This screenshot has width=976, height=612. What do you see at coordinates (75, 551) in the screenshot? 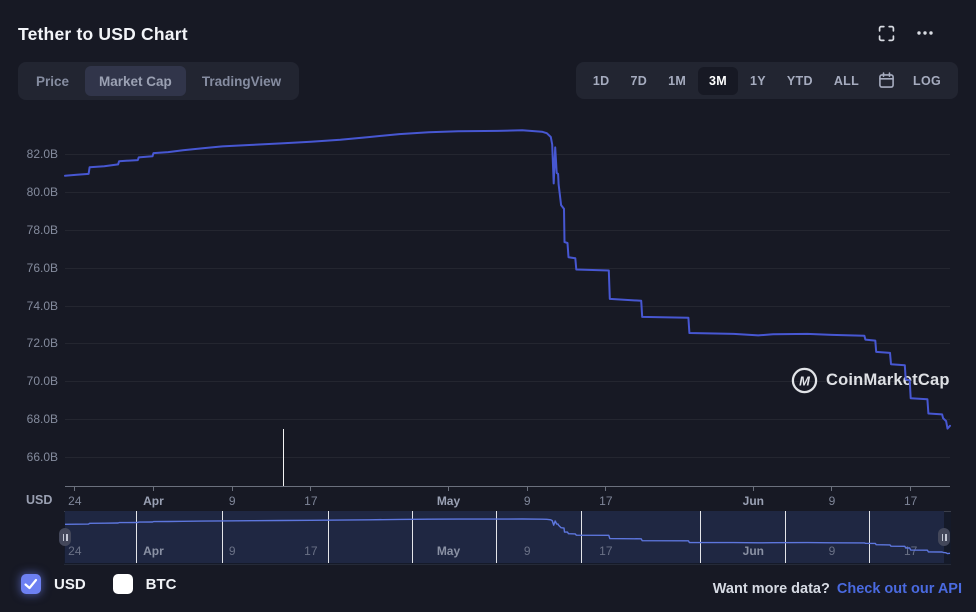
I see `navigator-label: 24` at bounding box center [75, 551].